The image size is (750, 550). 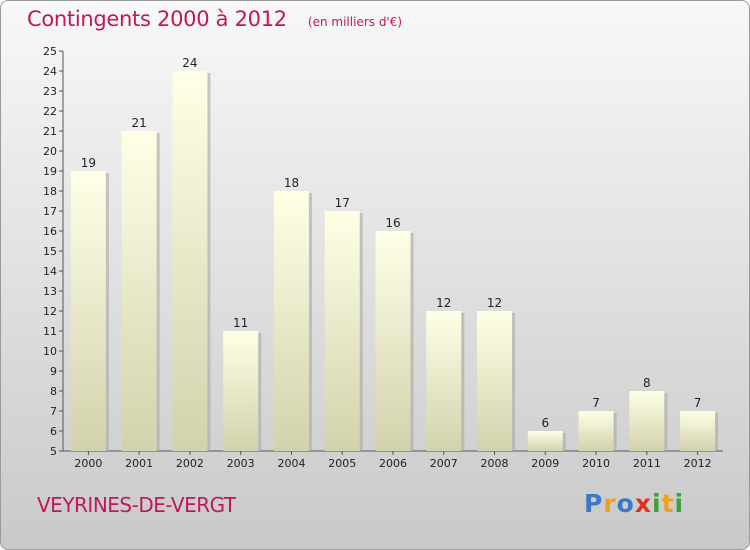 What do you see at coordinates (50, 171) in the screenshot?
I see `y-tick-label: 19` at bounding box center [50, 171].